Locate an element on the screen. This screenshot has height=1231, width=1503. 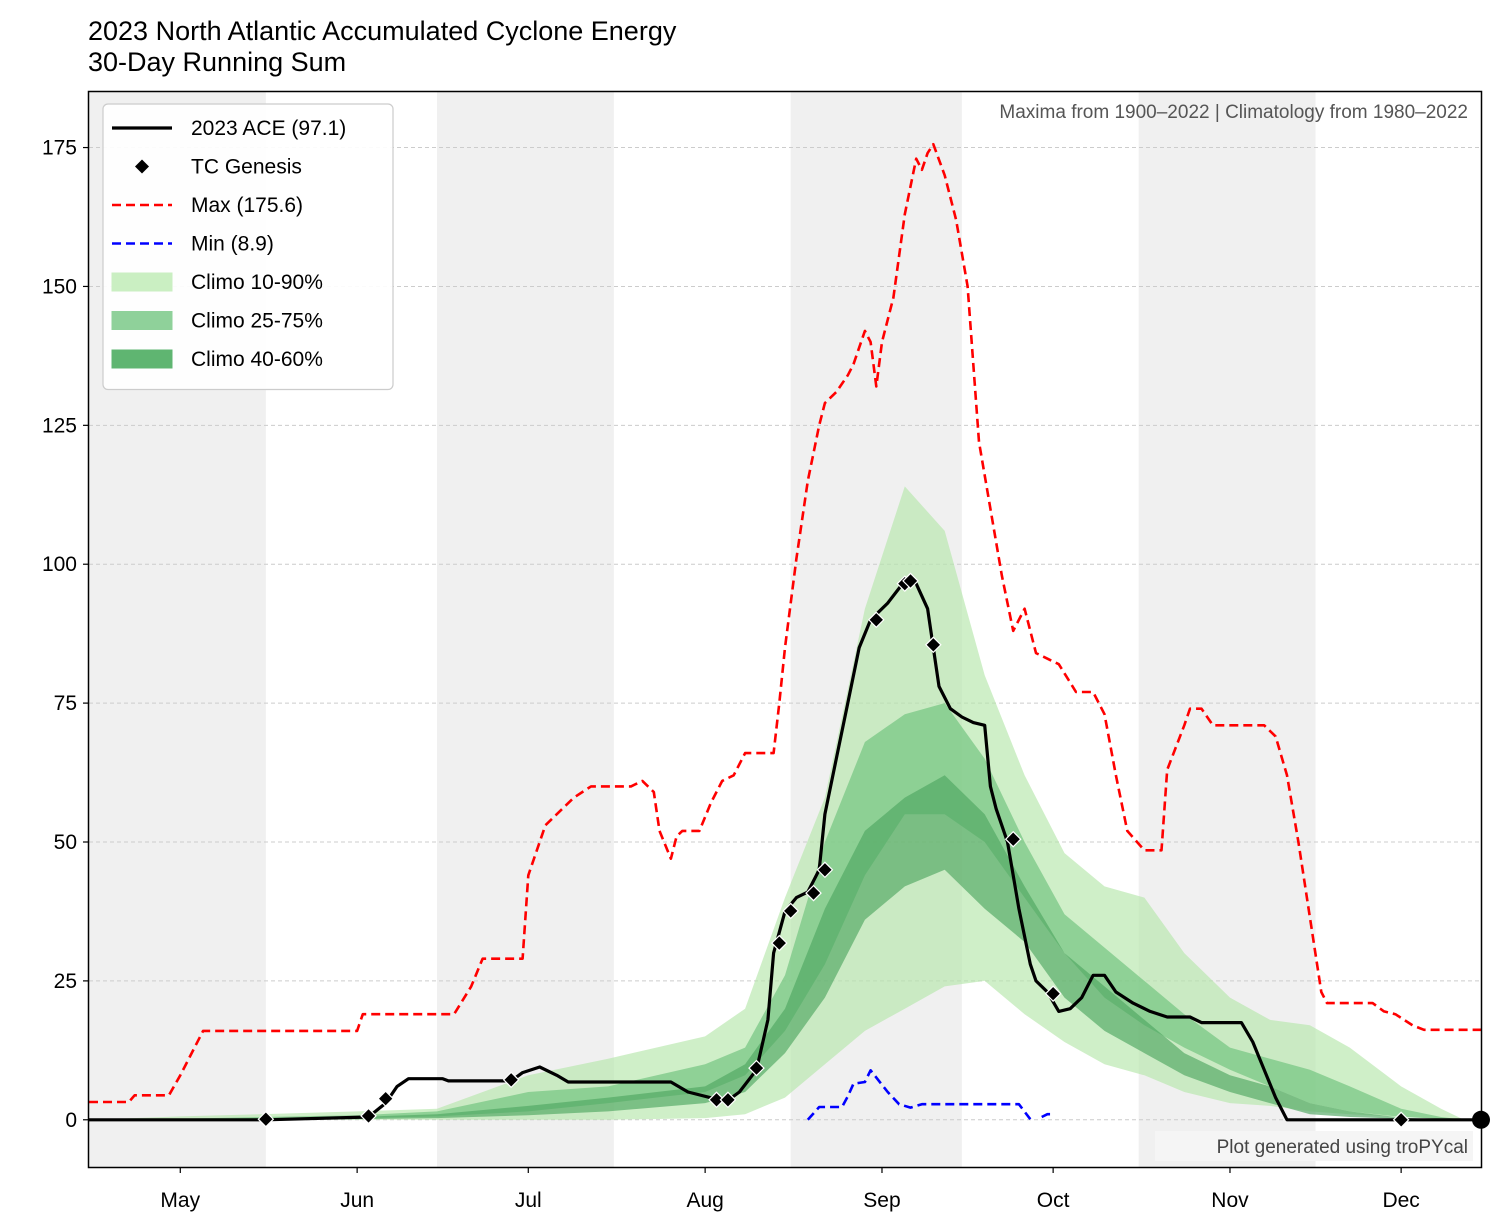
x-tick-label: Aug is located at coordinates (704, 1200).